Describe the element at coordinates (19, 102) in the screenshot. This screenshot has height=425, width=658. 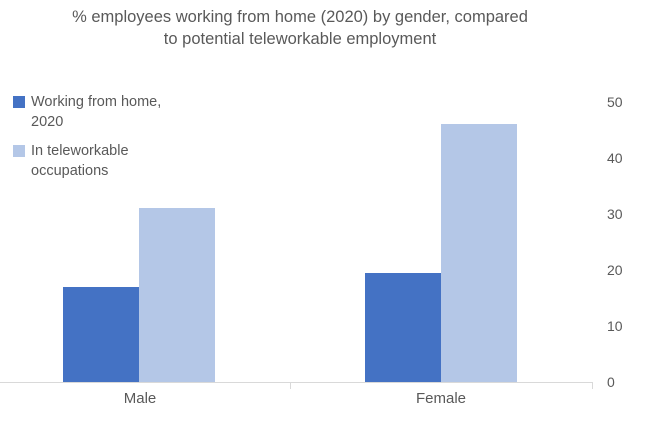
I see `legend-swatch-working-from-home-icon` at that location.